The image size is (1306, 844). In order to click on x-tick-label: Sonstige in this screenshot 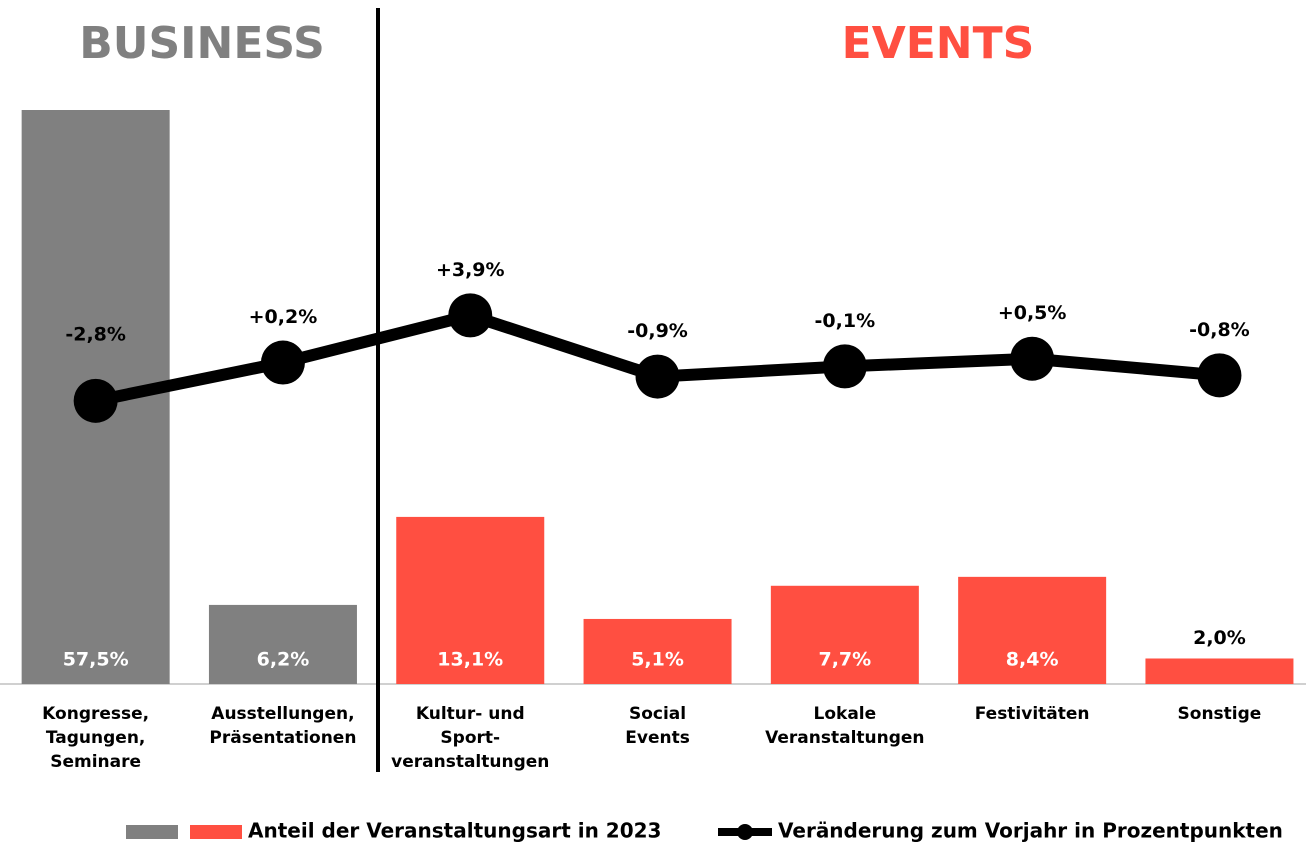, I will do `click(1219, 714)`.